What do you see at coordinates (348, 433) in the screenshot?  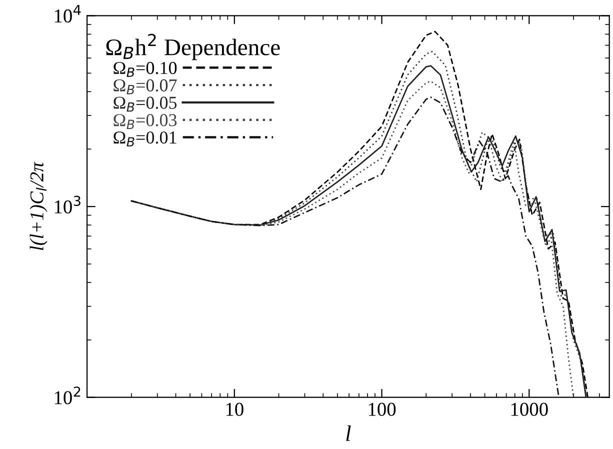 I see `x-axis-title: l` at bounding box center [348, 433].